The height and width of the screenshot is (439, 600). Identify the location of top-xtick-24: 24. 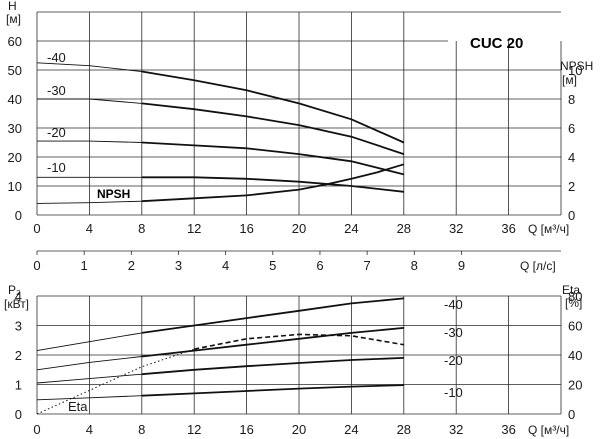
(351, 228).